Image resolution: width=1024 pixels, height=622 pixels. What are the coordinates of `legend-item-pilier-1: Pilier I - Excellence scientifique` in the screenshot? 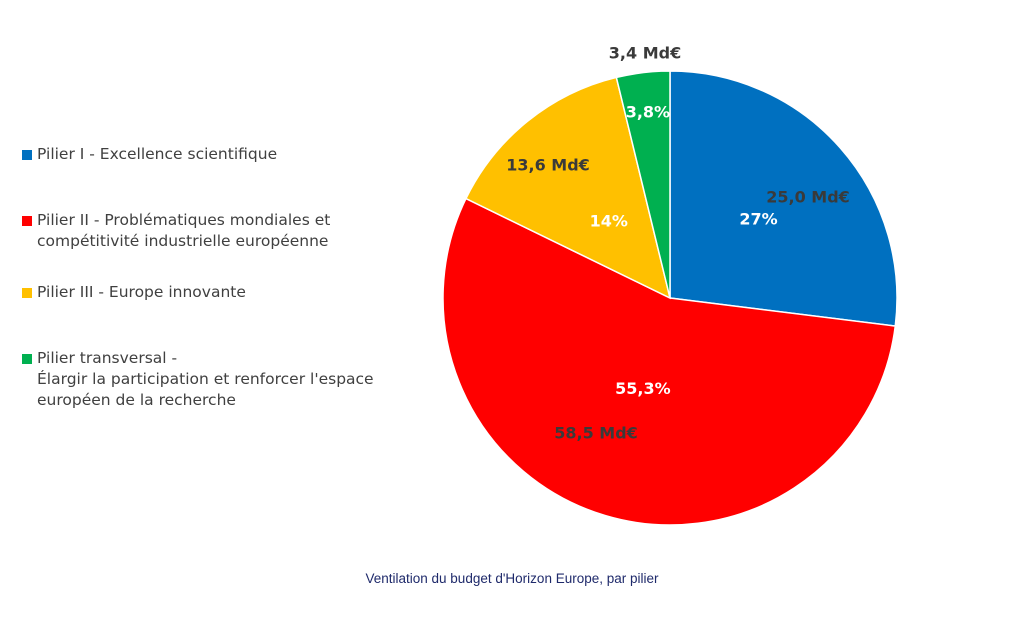 It's located at (149, 154).